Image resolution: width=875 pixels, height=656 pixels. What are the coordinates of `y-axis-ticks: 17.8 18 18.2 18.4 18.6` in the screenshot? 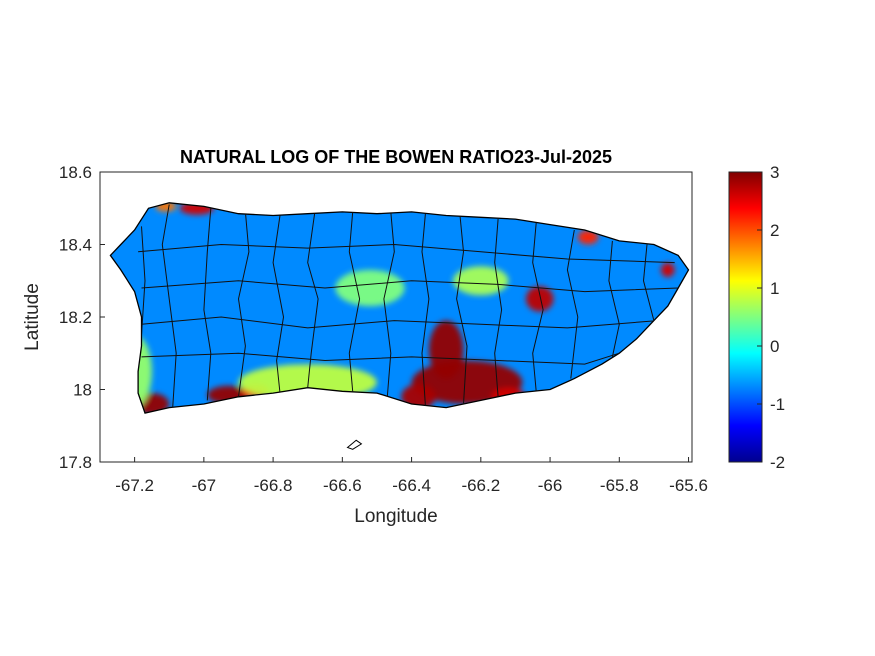 It's located at (82, 317).